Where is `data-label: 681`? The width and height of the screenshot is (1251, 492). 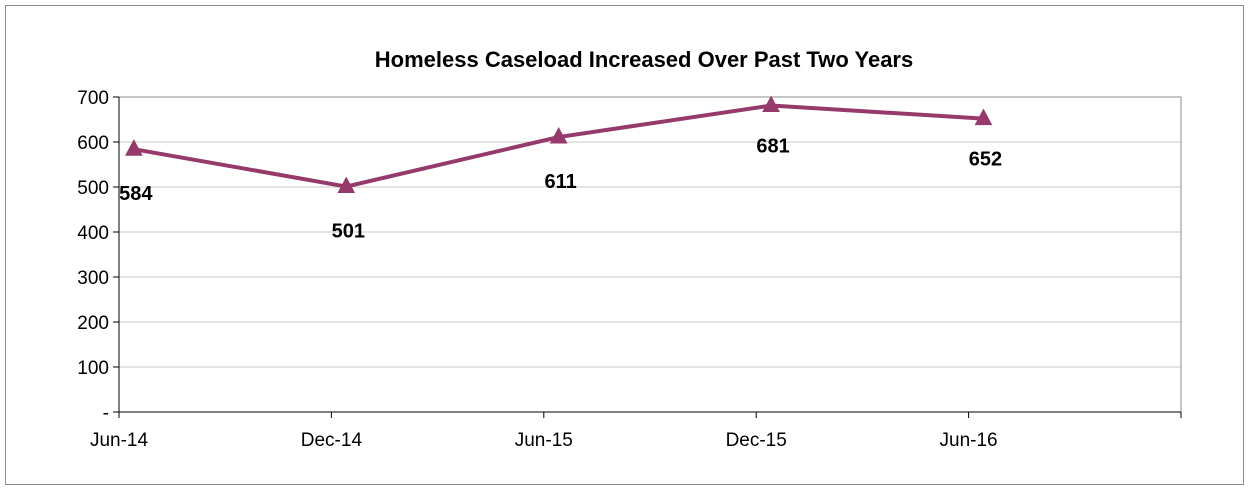
data-label: 681 is located at coordinates (772, 147).